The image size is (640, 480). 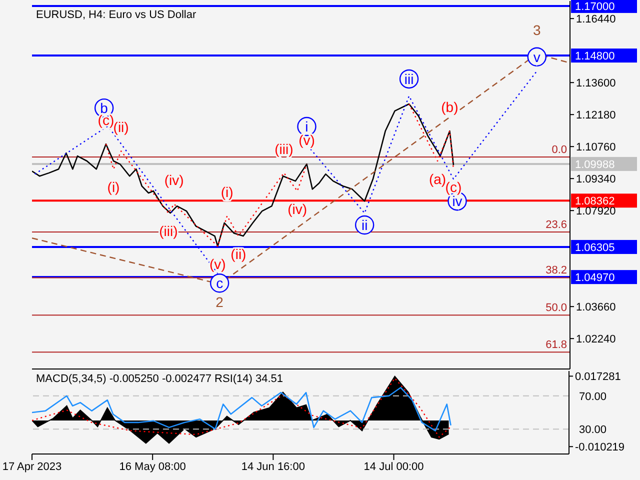 What do you see at coordinates (364, 225) in the screenshot?
I see `annotation: ii` at bounding box center [364, 225].